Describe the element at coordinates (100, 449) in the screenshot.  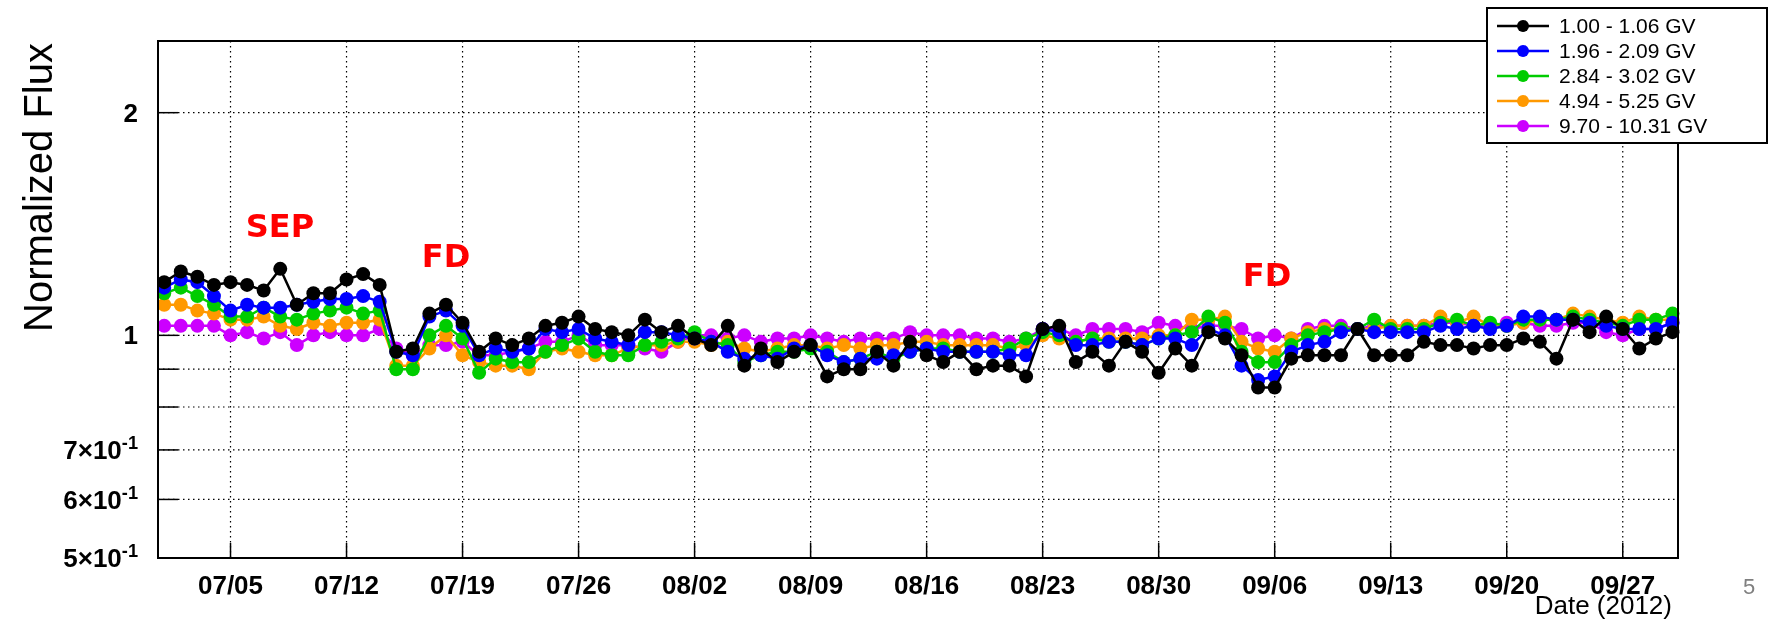
I see `y-tick-label: 7×10$^{-1}$` at that location.